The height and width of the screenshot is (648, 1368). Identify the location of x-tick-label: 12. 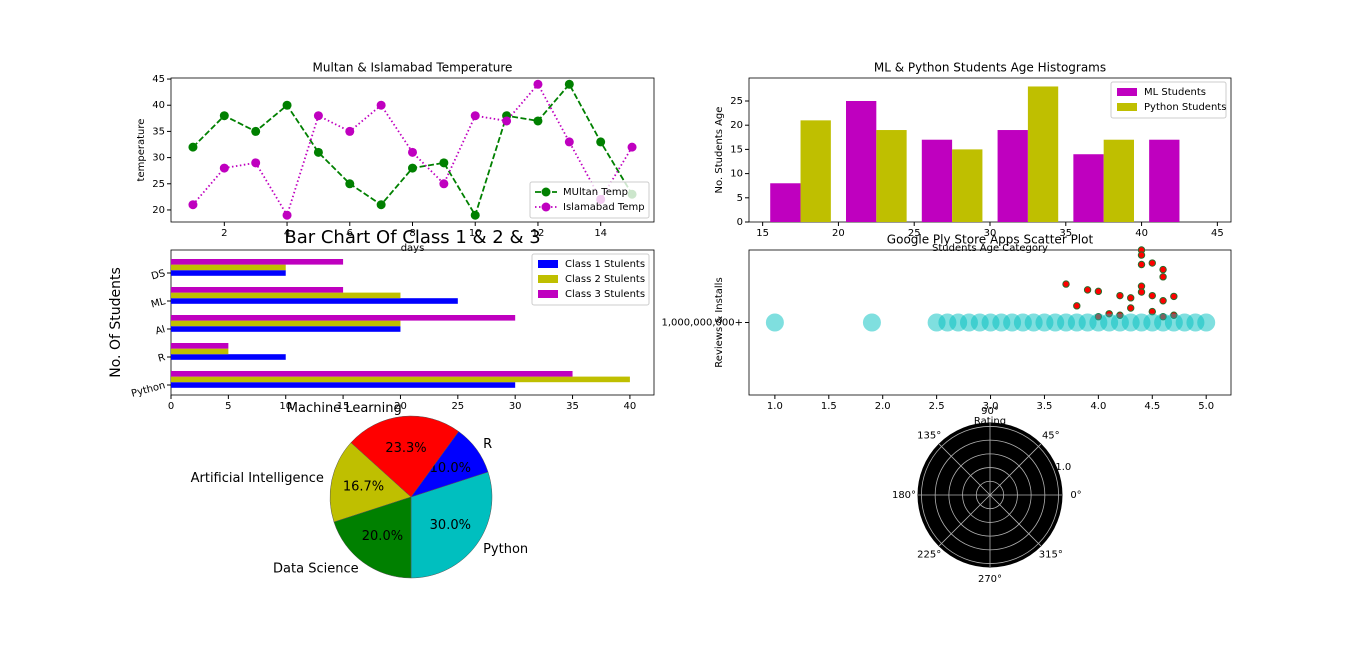
(538, 233).